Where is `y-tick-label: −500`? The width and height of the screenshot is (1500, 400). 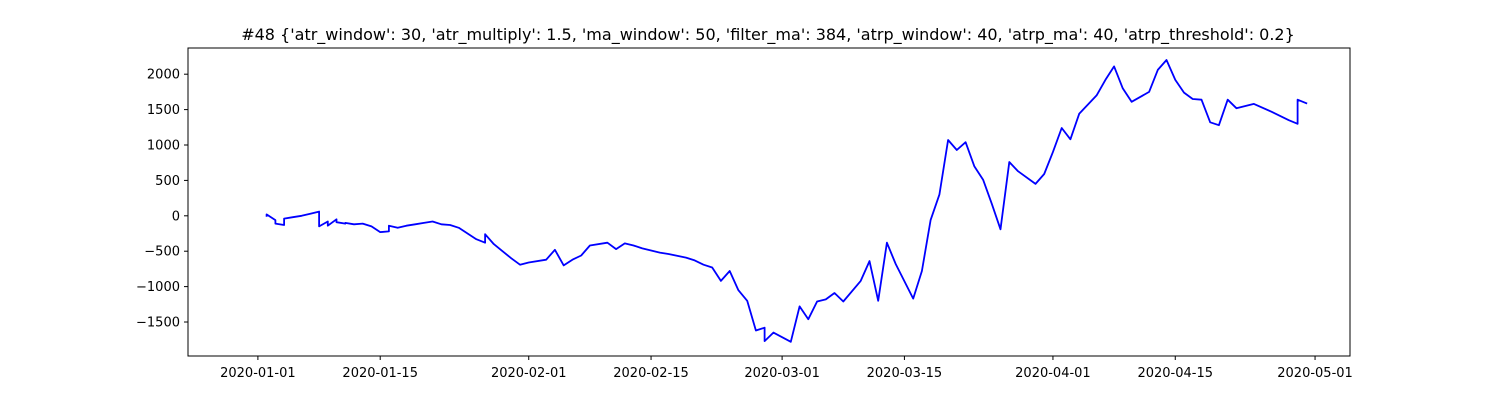 y-tick-label: −500 is located at coordinates (162, 252).